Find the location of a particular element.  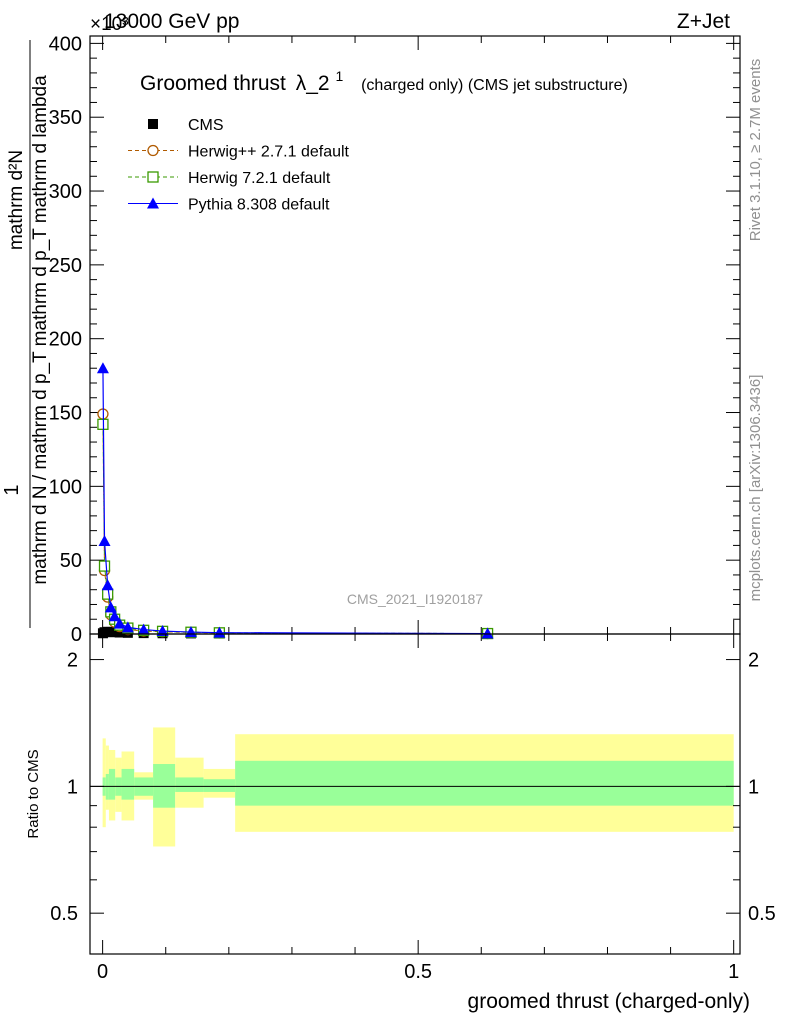

y-tick-label: 350 is located at coordinates (65, 118).